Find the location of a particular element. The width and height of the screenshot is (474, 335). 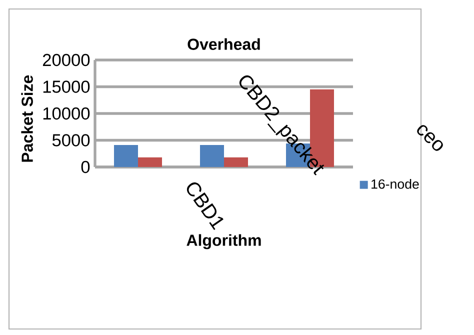

legend-label: 16-node is located at coordinates (395, 184).